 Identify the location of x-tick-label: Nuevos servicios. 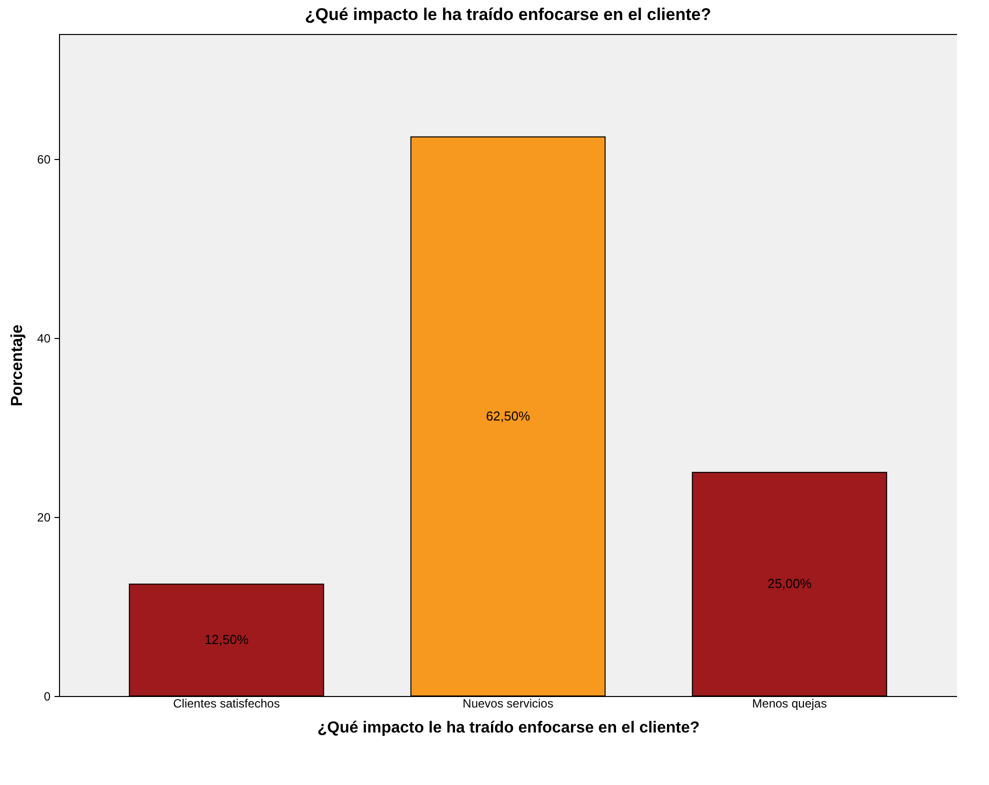
(508, 703).